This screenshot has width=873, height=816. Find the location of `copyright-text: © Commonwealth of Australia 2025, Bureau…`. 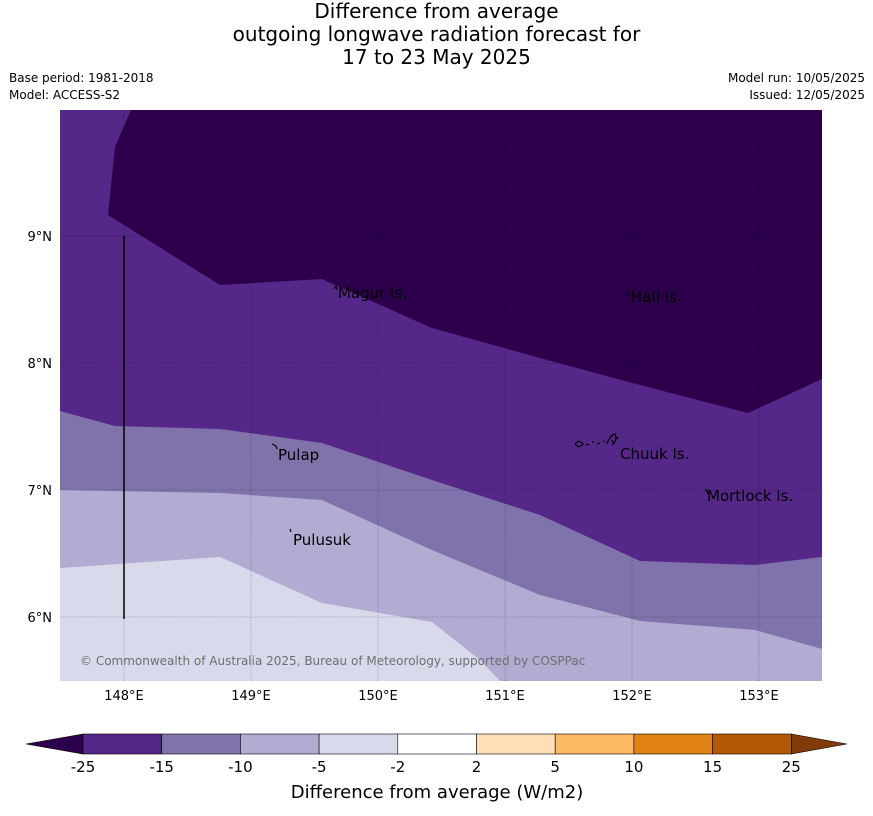

copyright-text: © Commonwealth of Australia 2025, Bureau… is located at coordinates (332, 661).